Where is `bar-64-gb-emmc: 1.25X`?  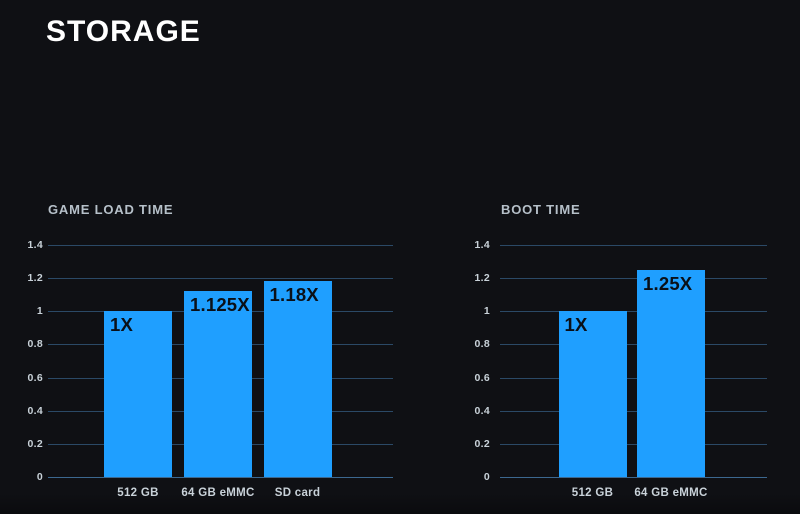
bar-64-gb-emmc: 1.25X is located at coordinates (671, 373).